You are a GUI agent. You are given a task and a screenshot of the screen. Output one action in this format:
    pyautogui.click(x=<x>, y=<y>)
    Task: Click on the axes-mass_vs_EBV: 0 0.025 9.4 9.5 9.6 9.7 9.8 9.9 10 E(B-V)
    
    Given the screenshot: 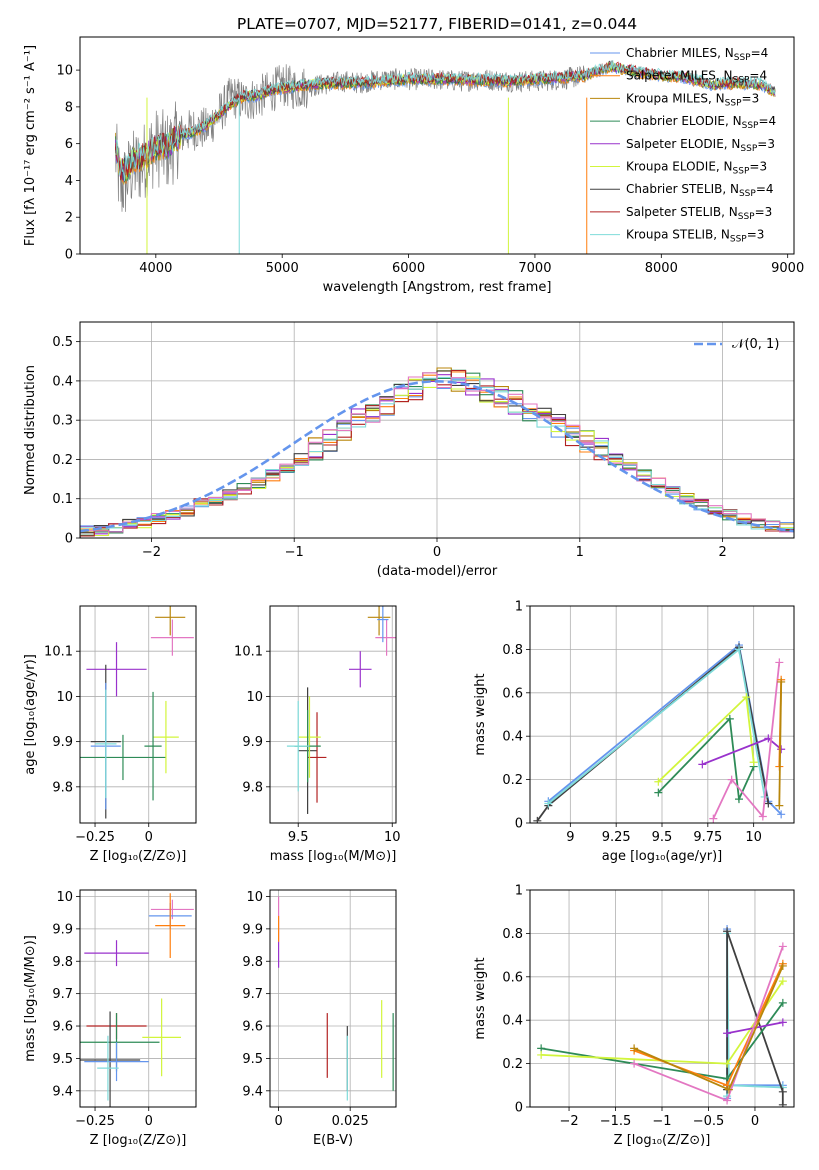 What is the action you would take?
    pyautogui.click(x=319, y=1018)
    